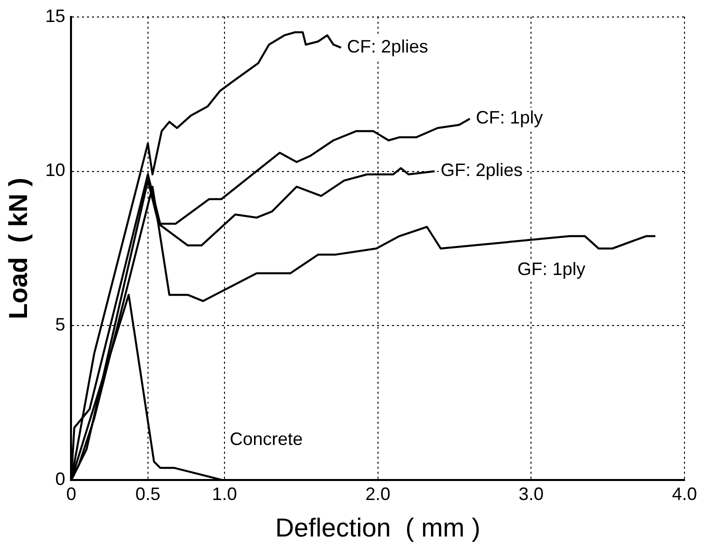  Describe the element at coordinates (17, 249) in the screenshot. I see `y-axis-title: Load ( kN )` at that location.